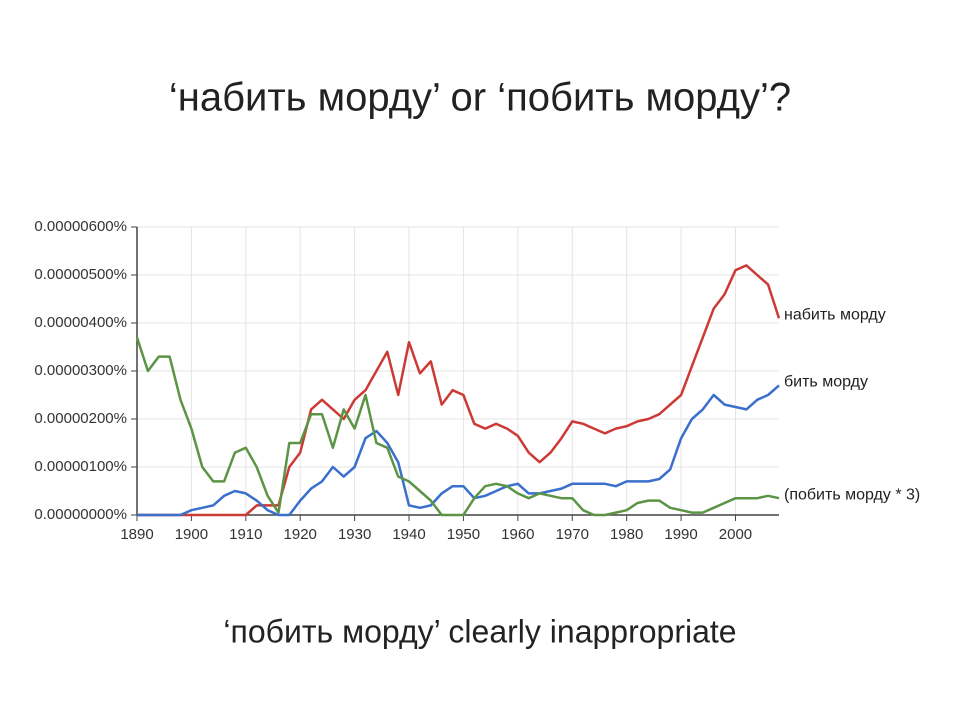 This screenshot has width=960, height=720. I want to click on y-tick-label: 0.00000200%, so click(80, 418).